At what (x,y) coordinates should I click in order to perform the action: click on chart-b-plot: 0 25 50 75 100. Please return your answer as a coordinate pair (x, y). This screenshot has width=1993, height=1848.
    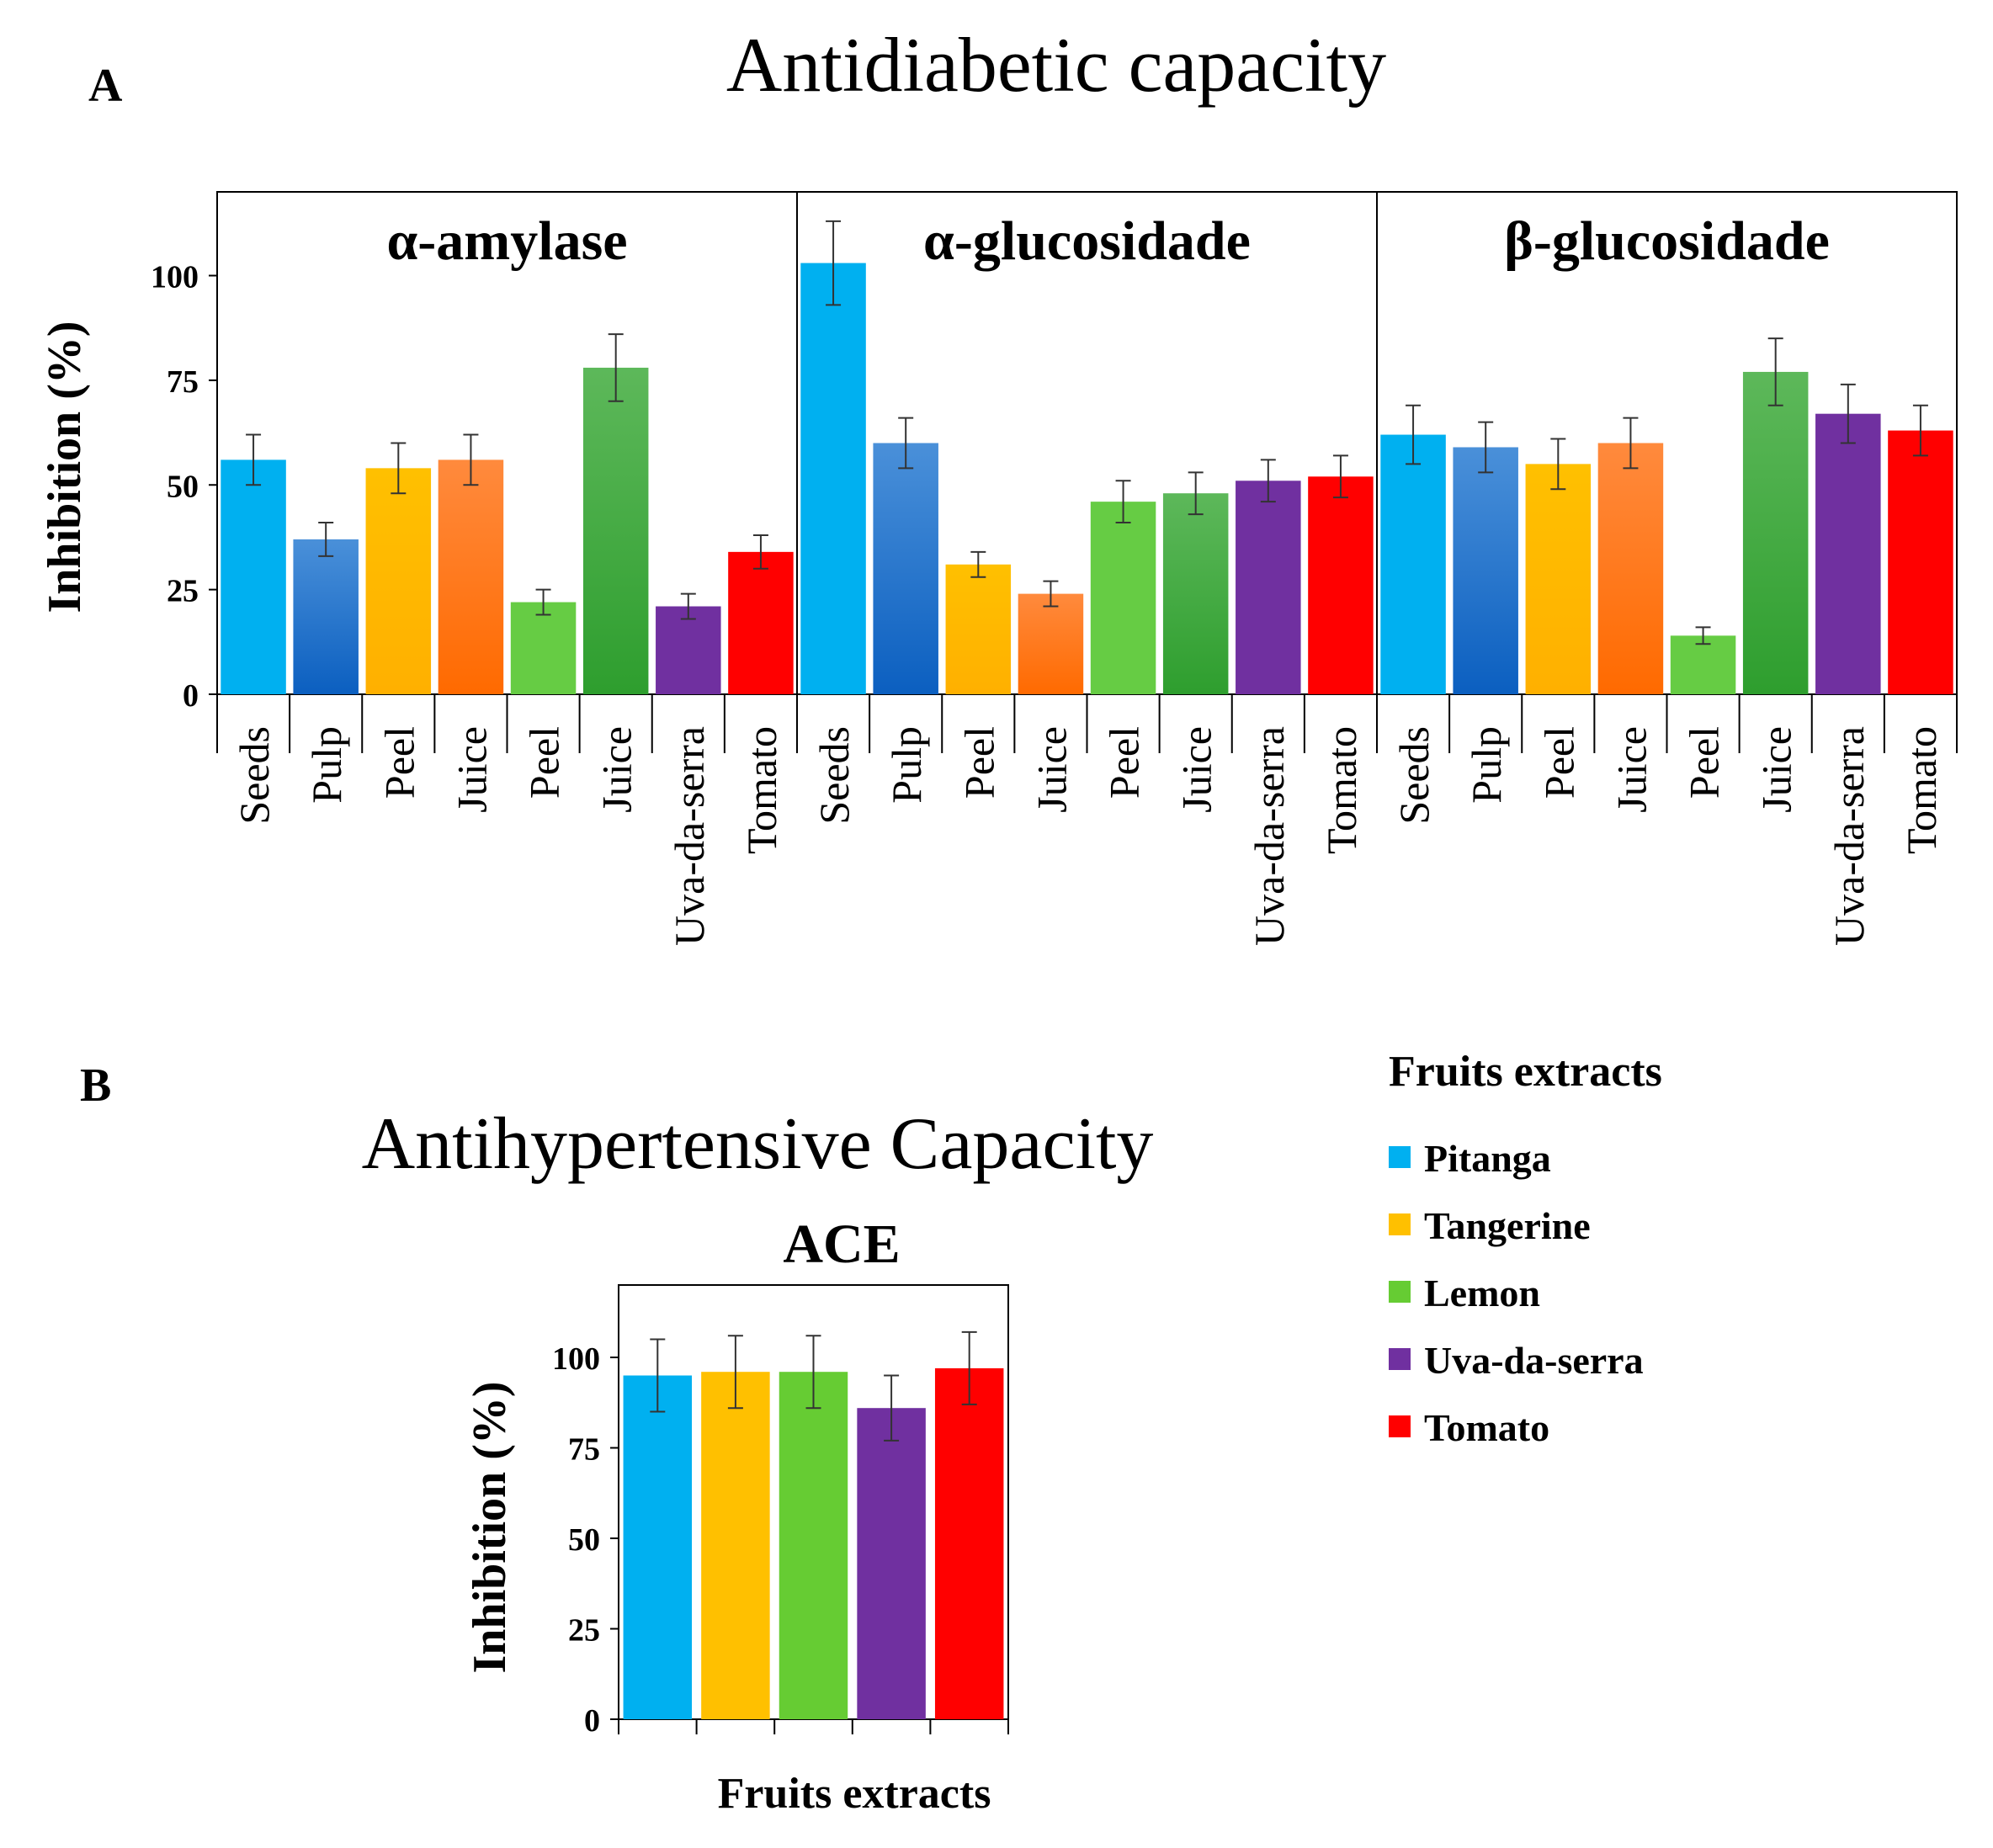
    Looking at the image, I should click on (780, 1511).